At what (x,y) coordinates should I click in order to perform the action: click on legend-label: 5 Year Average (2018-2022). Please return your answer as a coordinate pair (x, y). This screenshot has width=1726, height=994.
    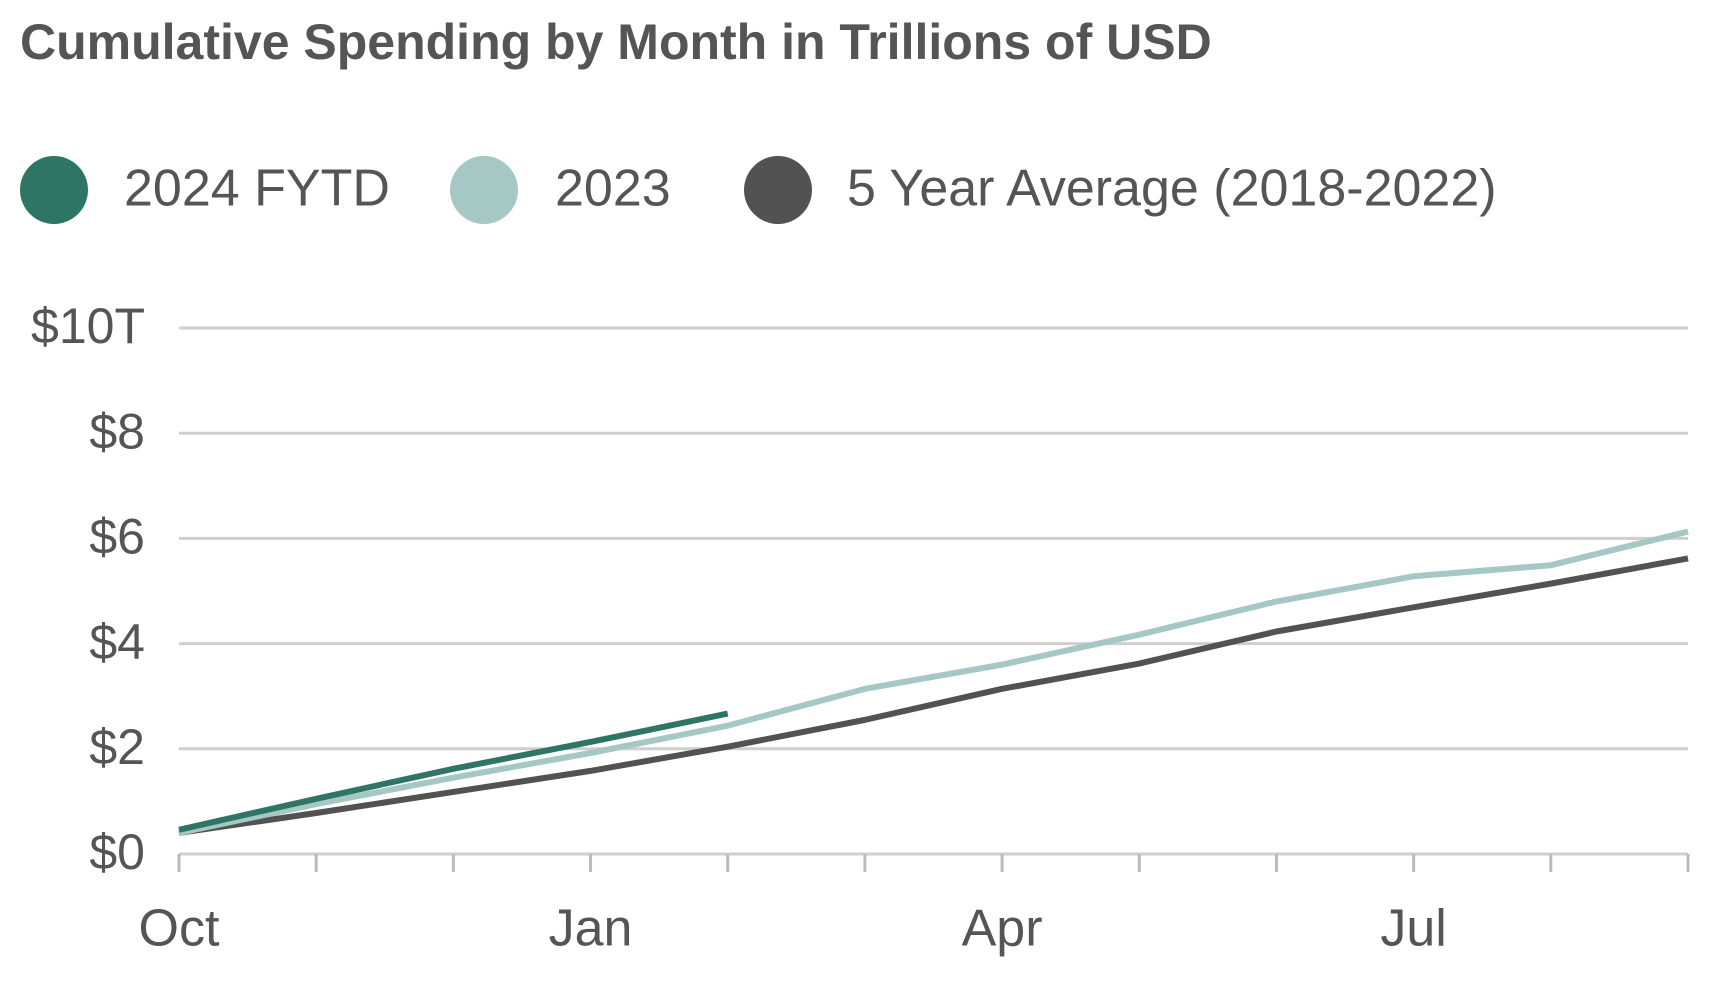
    Looking at the image, I should click on (1172, 189).